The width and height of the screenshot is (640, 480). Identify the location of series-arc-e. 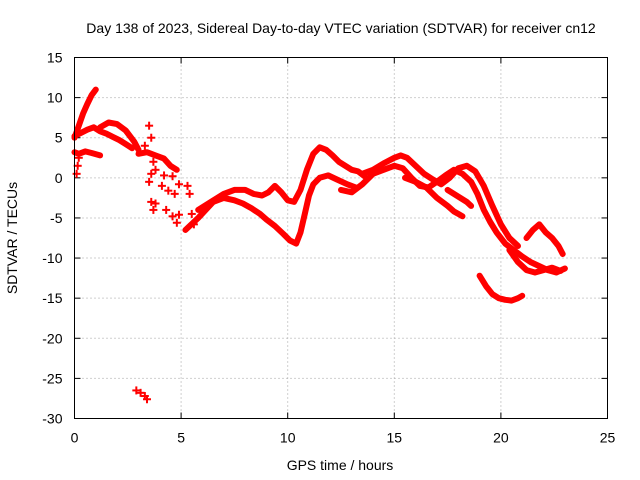
(157, 161).